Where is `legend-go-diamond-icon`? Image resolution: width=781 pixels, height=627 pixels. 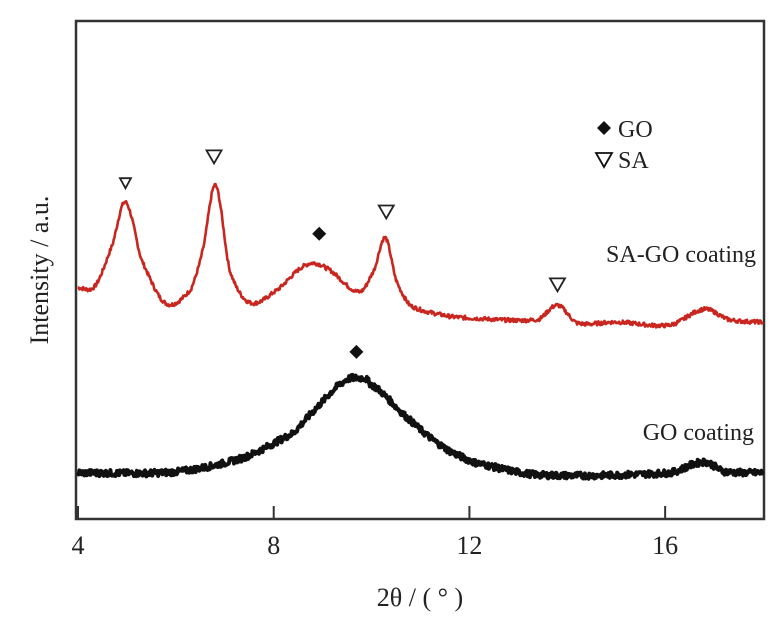
legend-go-diamond-icon is located at coordinates (604, 128).